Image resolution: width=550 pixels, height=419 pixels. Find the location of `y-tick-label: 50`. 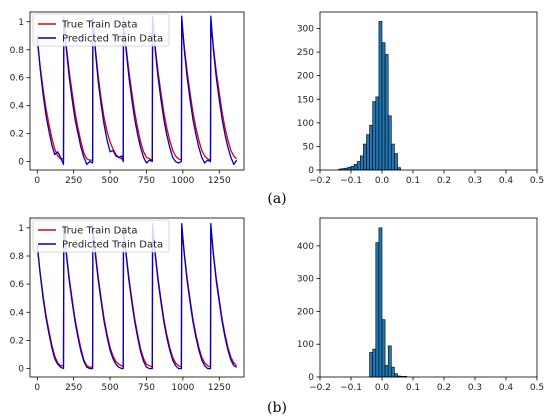

y-tick-label: 50 is located at coordinates (309, 147).